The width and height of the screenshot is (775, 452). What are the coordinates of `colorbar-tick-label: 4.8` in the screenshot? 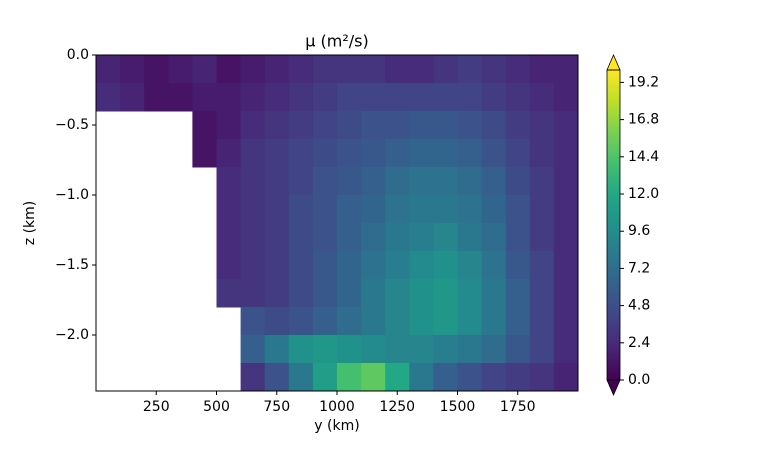 It's located at (639, 306).